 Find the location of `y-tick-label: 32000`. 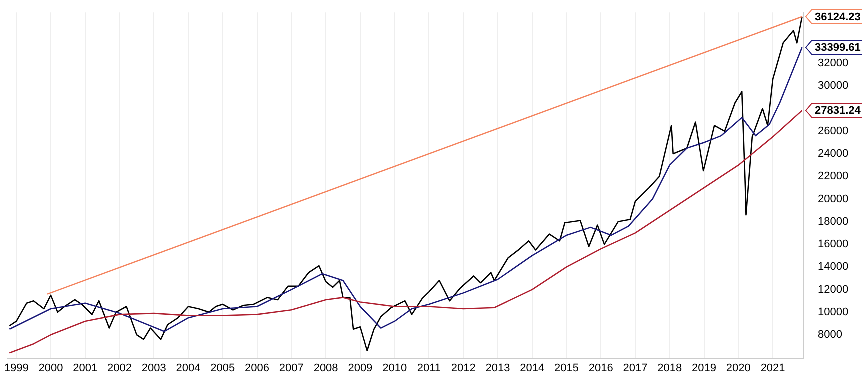

y-tick-label: 32000 is located at coordinates (833, 64).